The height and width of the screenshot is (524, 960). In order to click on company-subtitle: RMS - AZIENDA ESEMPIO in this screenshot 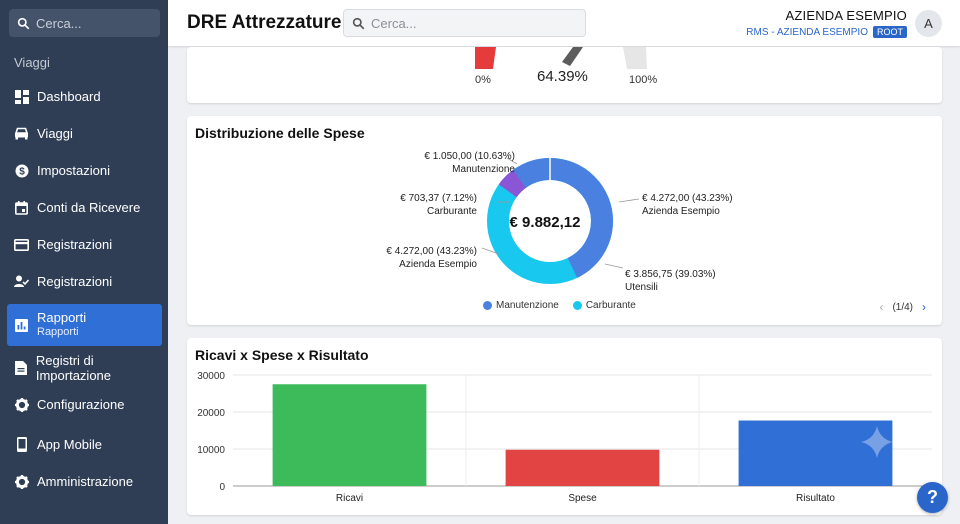, I will do `click(807, 32)`.